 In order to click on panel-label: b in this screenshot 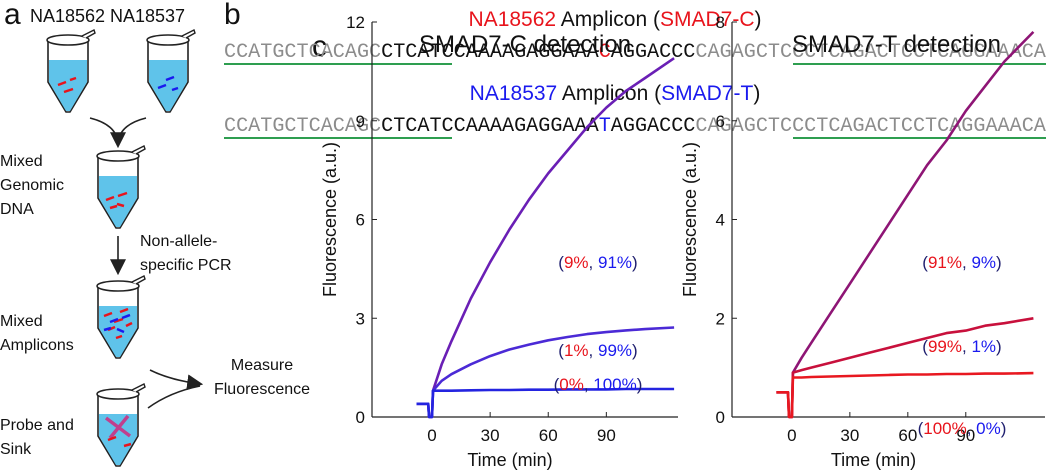, I will do `click(232, 15)`.